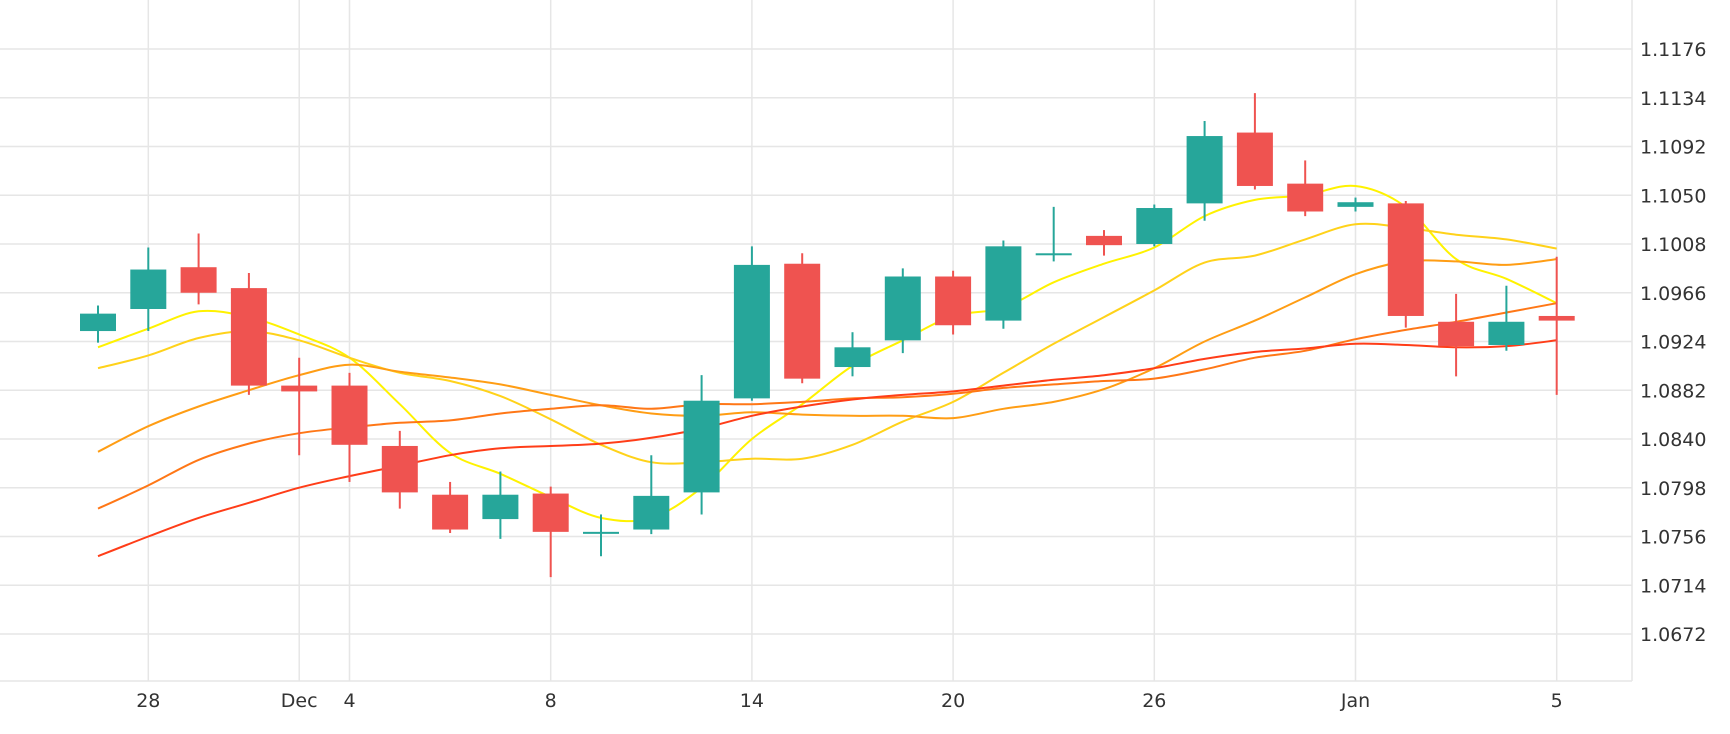 This screenshot has height=734, width=1730. What do you see at coordinates (1673, 440) in the screenshot?
I see `y-tick-label: 1.0840` at bounding box center [1673, 440].